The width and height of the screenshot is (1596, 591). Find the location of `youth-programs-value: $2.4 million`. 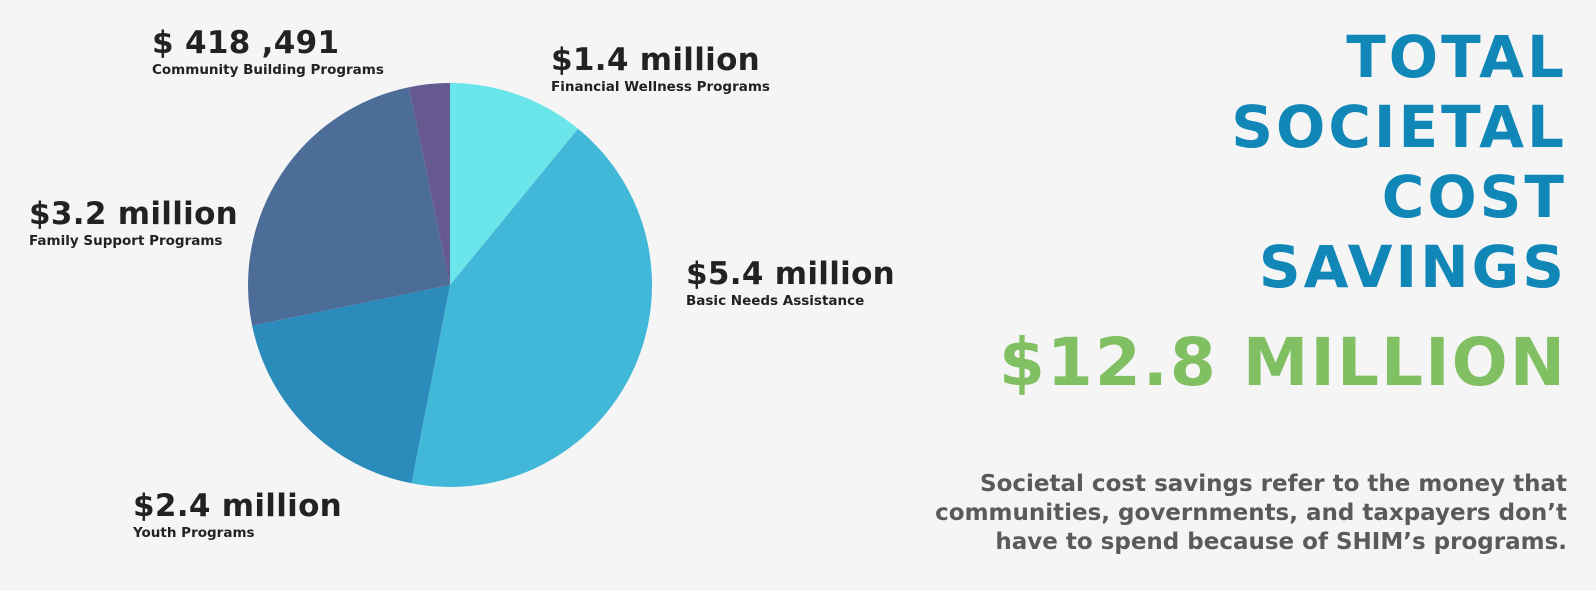

youth-programs-value: $2.4 million is located at coordinates (238, 506).